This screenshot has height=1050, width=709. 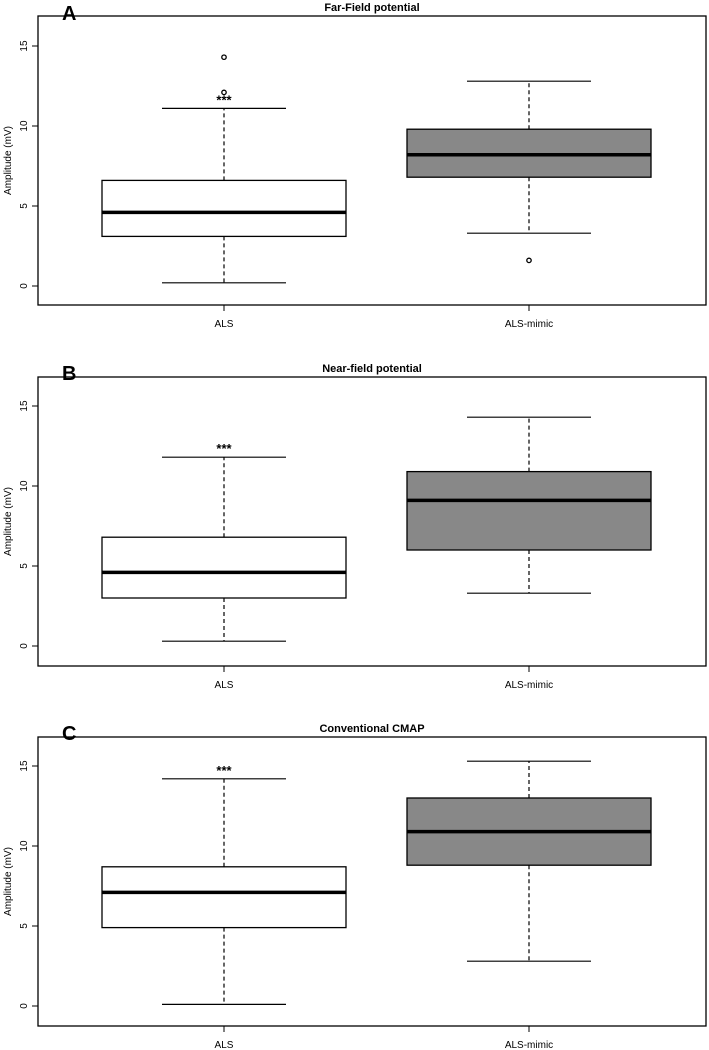 I want to click on panel-title: Conventional CMAP, so click(x=371, y=729).